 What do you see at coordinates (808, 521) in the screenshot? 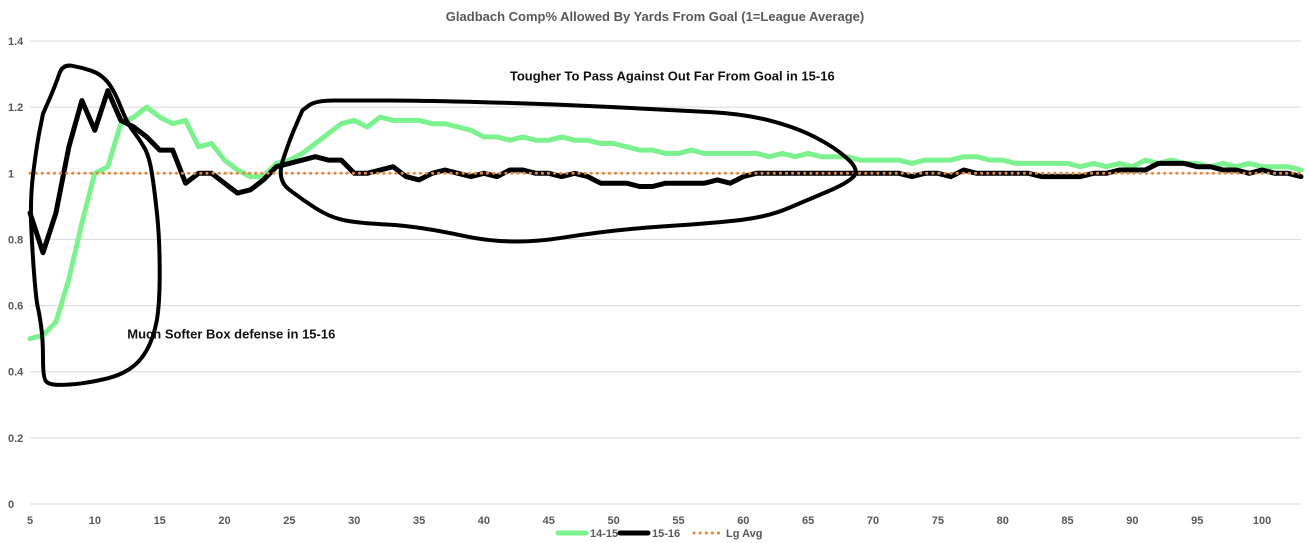
I see `x-tick-label: 65` at bounding box center [808, 521].